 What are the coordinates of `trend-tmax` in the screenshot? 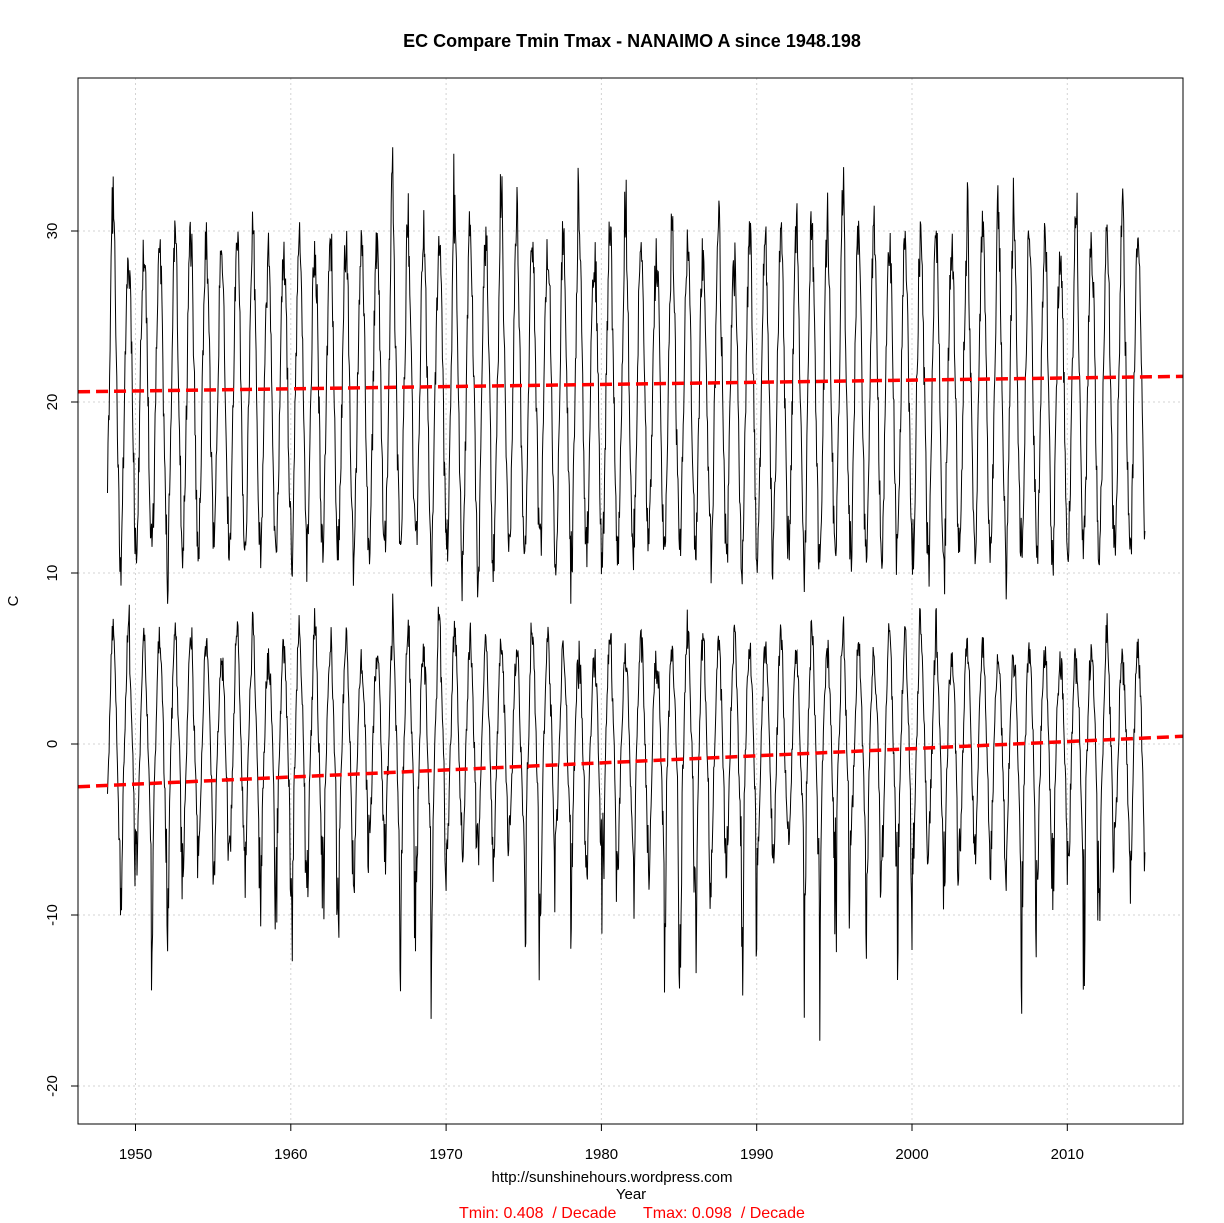 It's located at (631, 384).